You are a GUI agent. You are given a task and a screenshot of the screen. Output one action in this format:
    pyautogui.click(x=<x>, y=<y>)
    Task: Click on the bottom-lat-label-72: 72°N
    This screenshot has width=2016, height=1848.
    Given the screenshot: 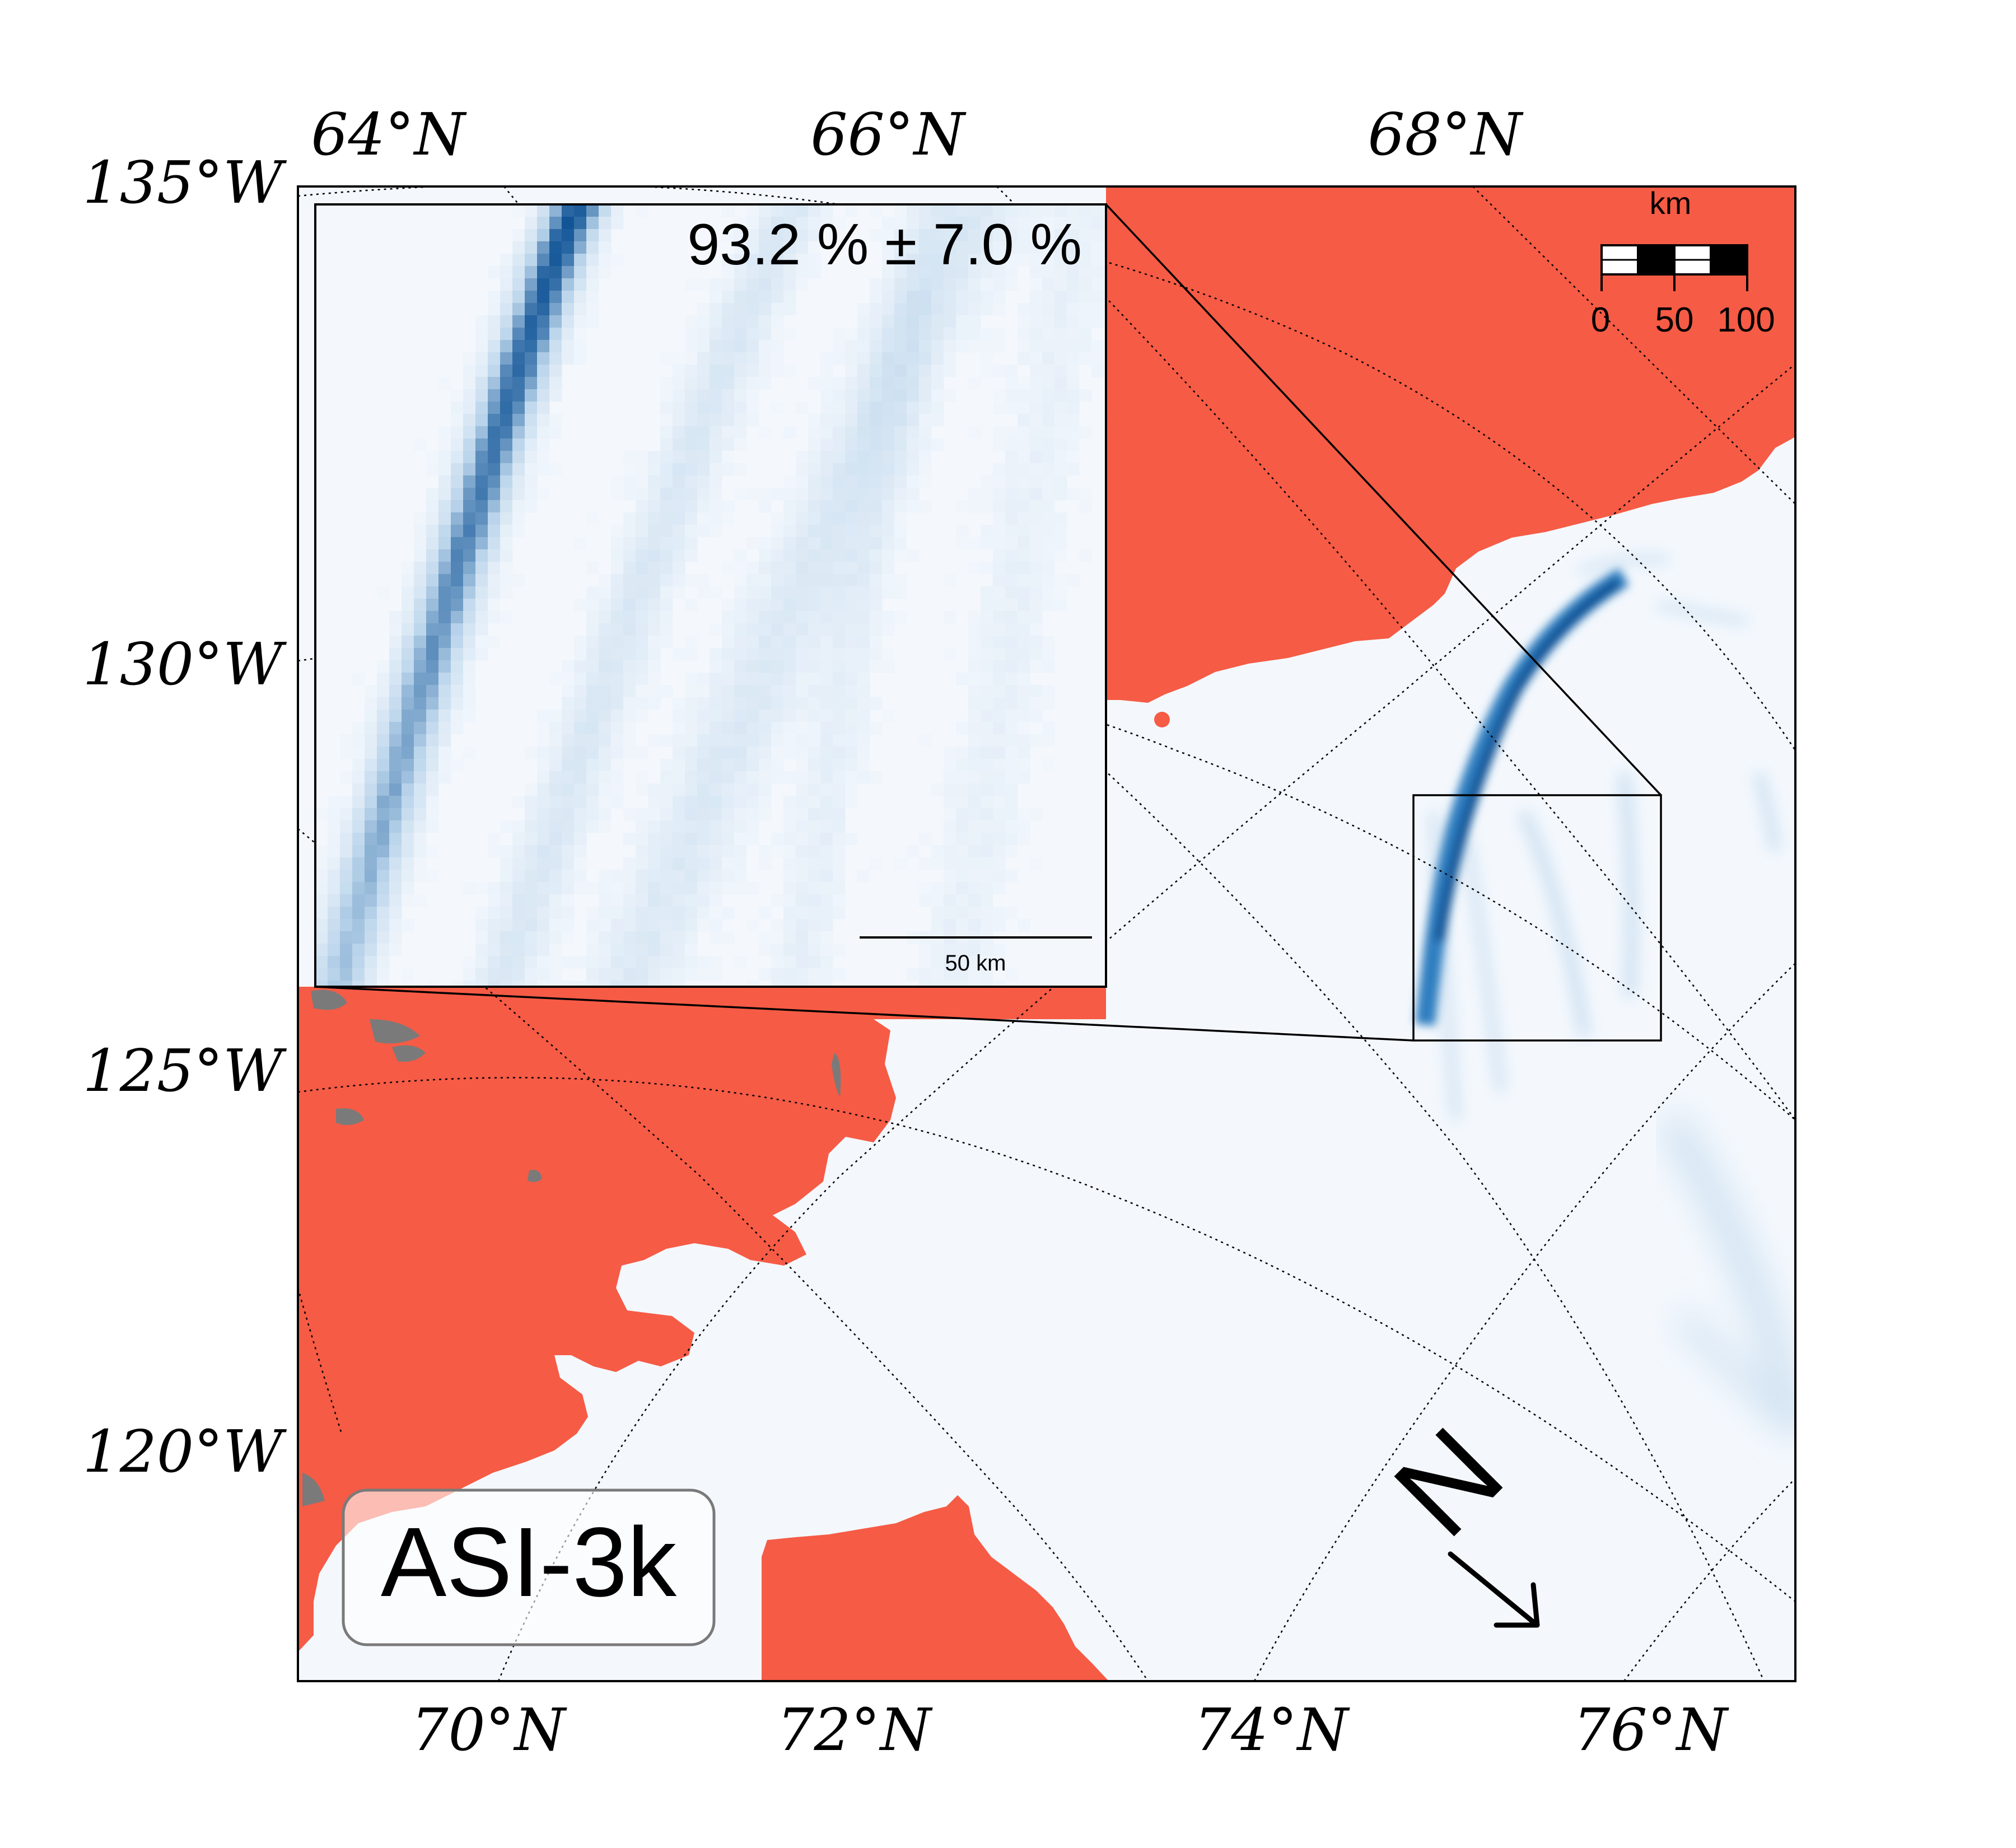 What is the action you would take?
    pyautogui.click(x=855, y=1730)
    